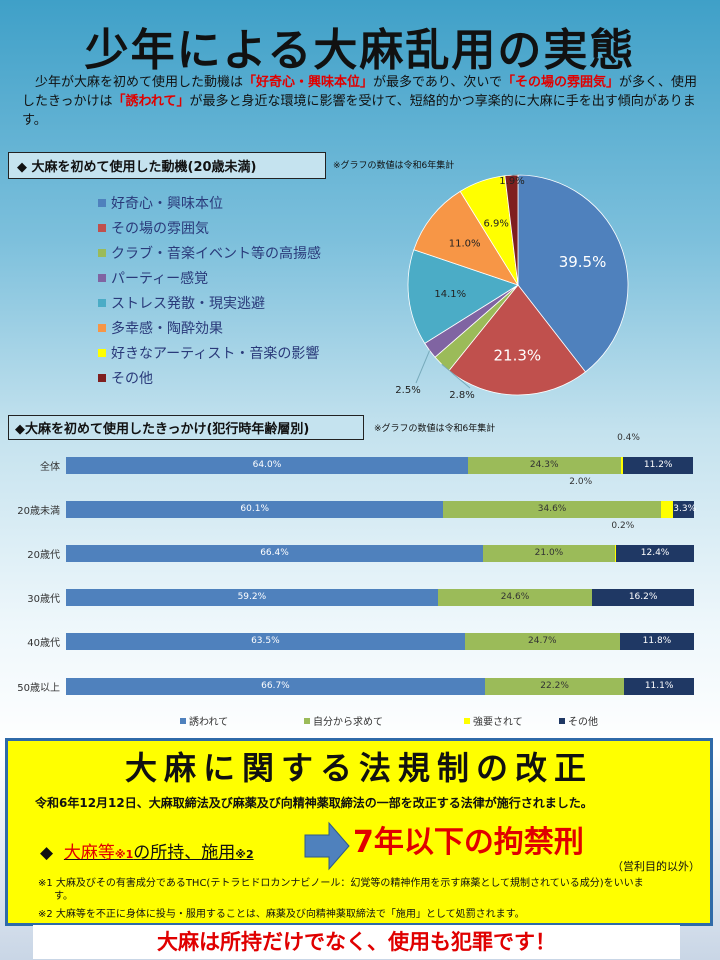  What do you see at coordinates (160, 228) in the screenshot?
I see `legend-label: その場の雰囲気` at bounding box center [160, 228].